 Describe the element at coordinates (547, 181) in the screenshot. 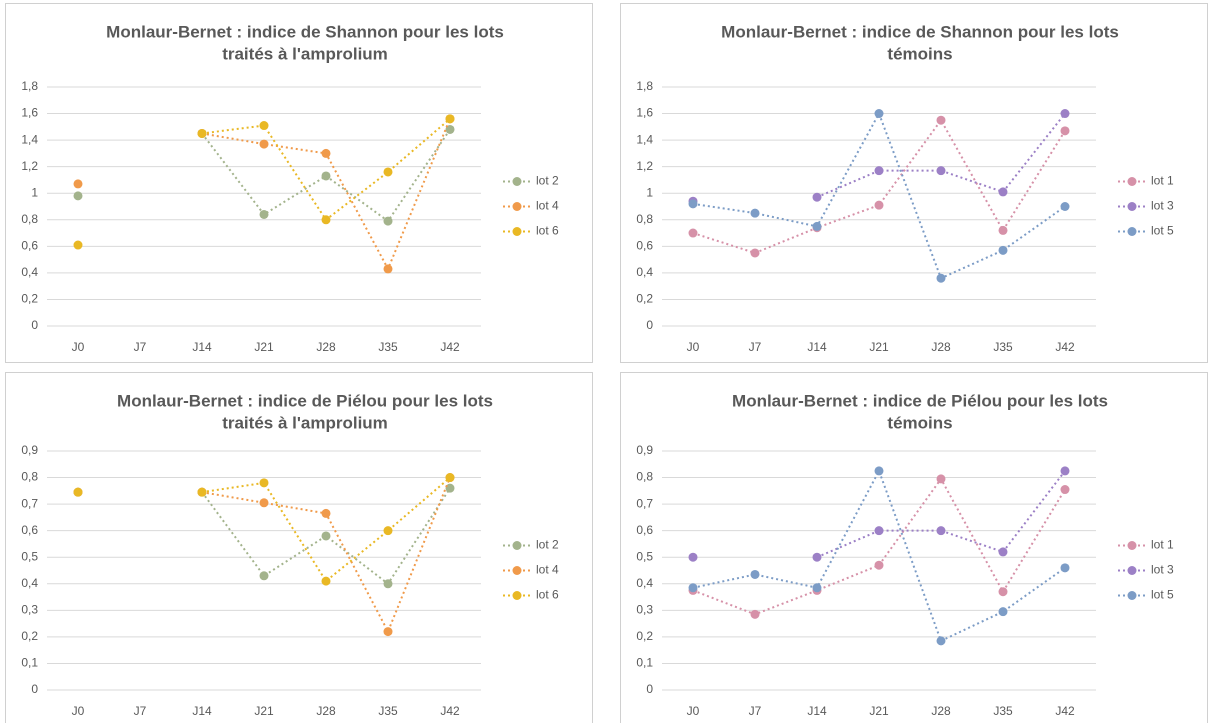

I see `legend-label: lot 2` at that location.